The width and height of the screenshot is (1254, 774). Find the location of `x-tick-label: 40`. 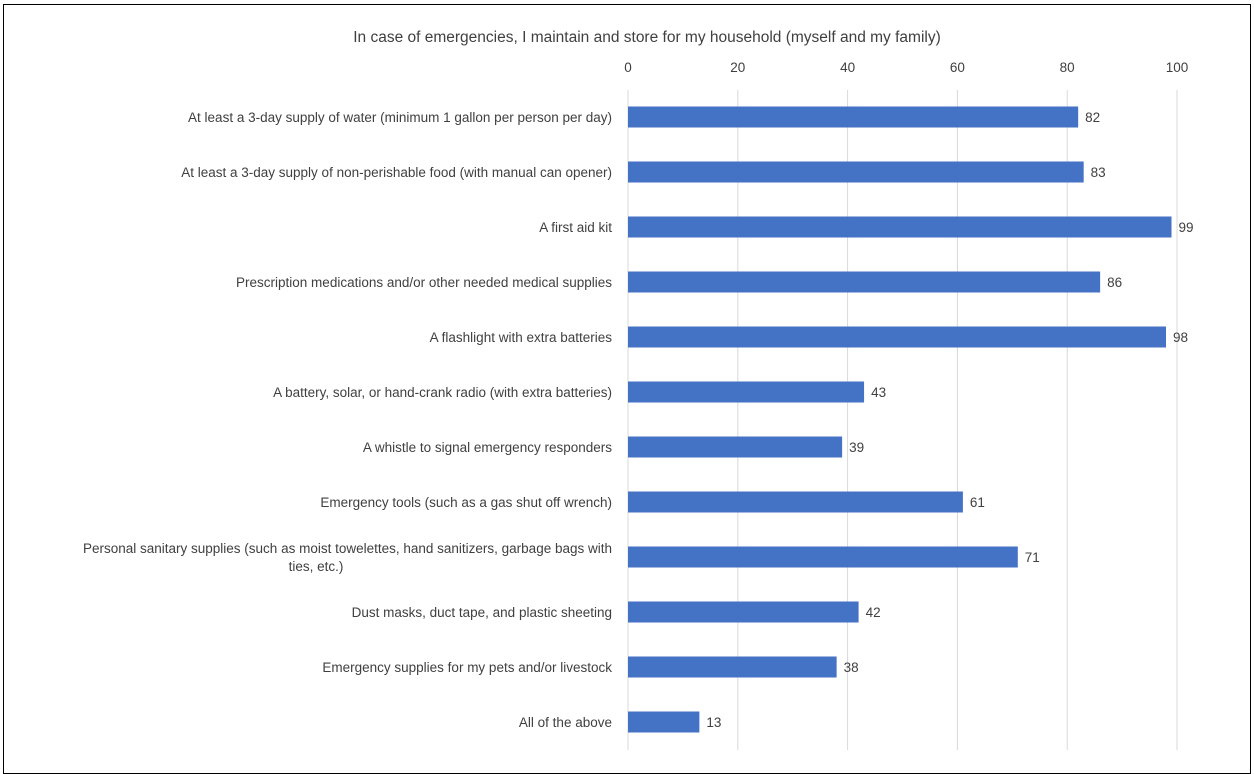

x-tick-label: 40 is located at coordinates (847, 67).